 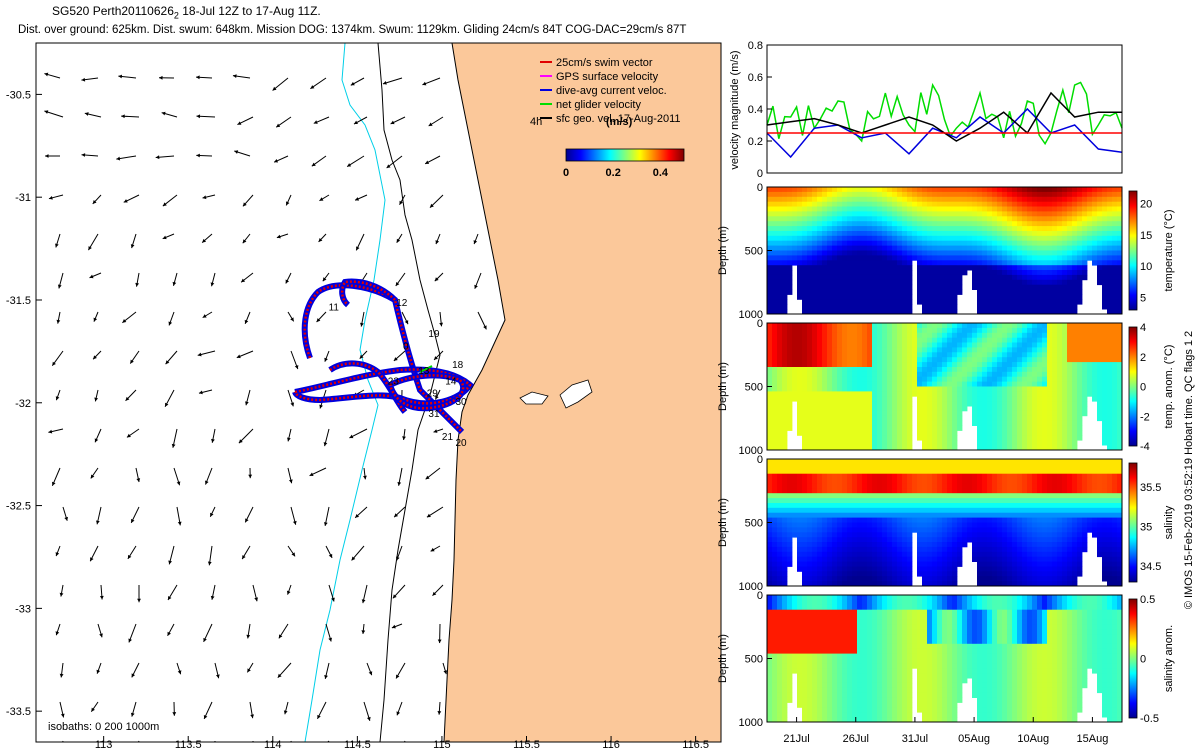 What do you see at coordinates (611, 91) in the screenshot?
I see `legend-label: dive-avg current veloc.` at bounding box center [611, 91].